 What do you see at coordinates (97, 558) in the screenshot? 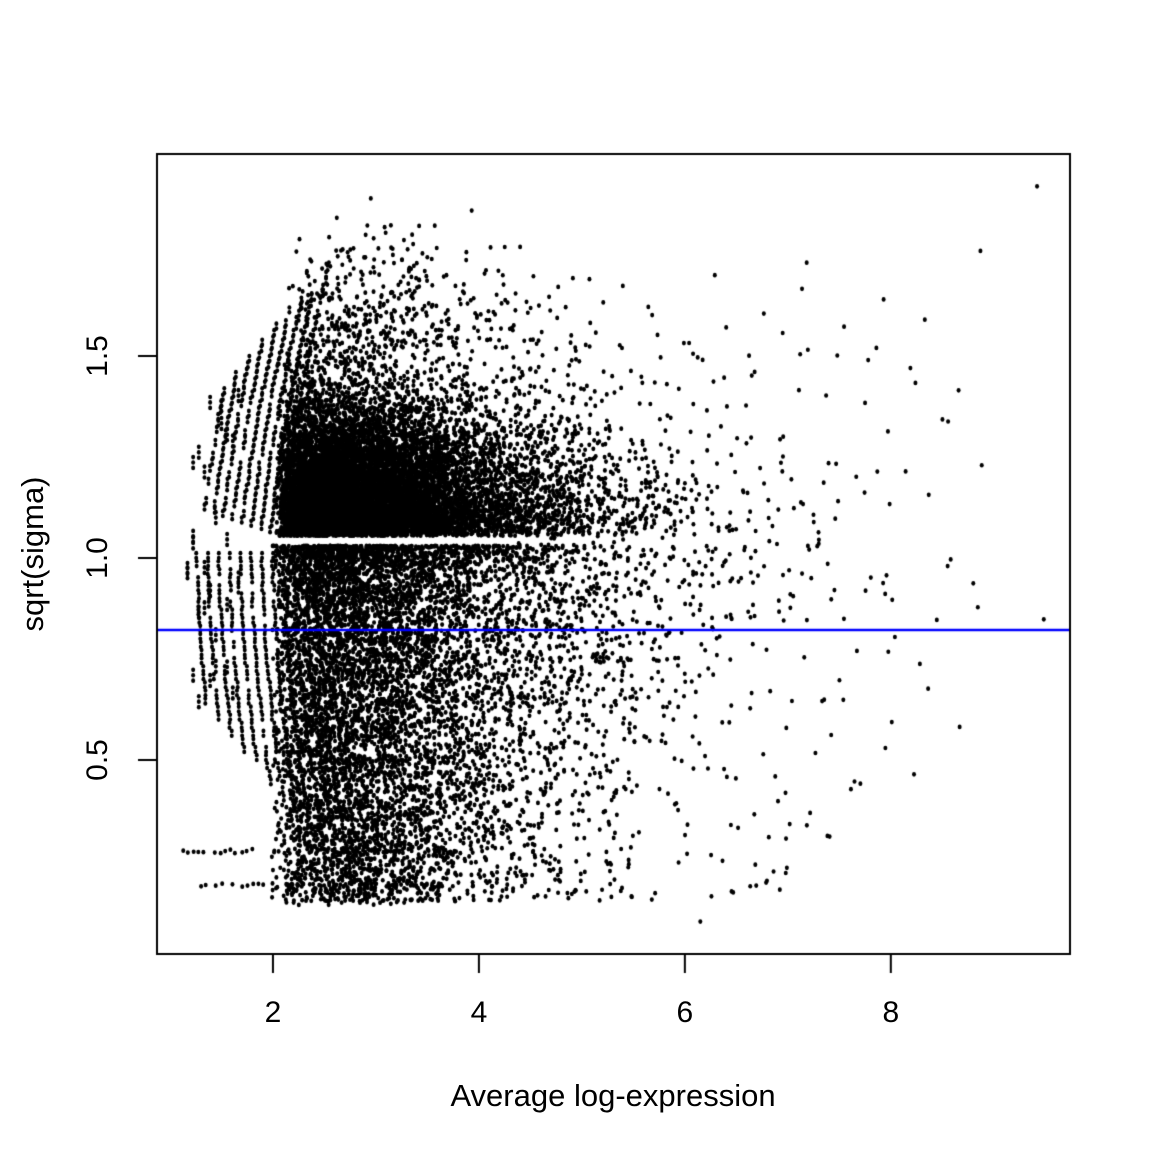
I see `y-tick-label: 1.0` at bounding box center [97, 558].